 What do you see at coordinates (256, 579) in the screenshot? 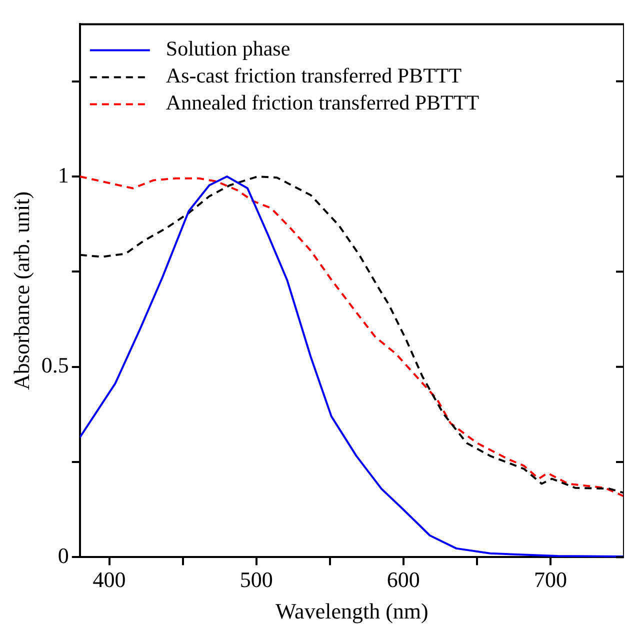
I see `x-tick-label: 500` at bounding box center [256, 579].